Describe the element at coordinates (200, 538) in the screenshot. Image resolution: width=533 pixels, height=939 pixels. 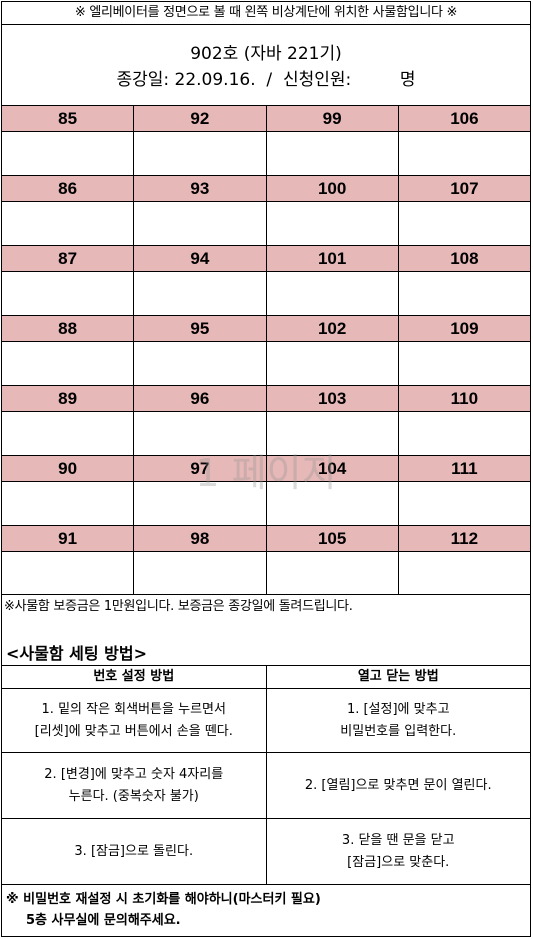
I see `locker-number: 98` at that location.